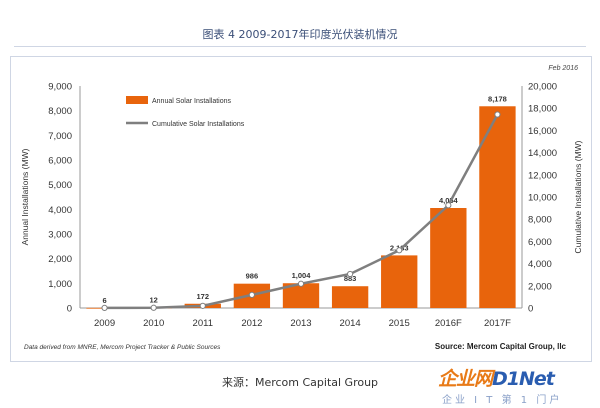 This screenshot has width=600, height=408. Describe the element at coordinates (198, 124) in the screenshot. I see `legend-label-cumulative: Cumulative Solar Installations` at that location.